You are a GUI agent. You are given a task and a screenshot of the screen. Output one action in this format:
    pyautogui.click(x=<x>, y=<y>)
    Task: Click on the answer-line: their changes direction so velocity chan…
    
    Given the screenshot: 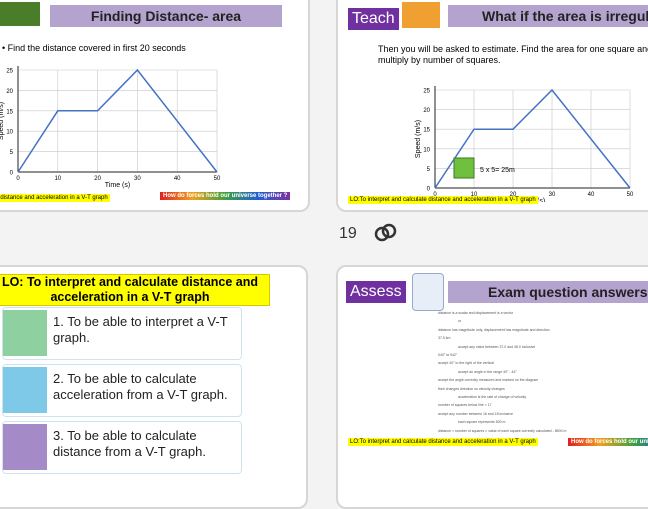 What is the action you would take?
    pyautogui.click(x=471, y=388)
    